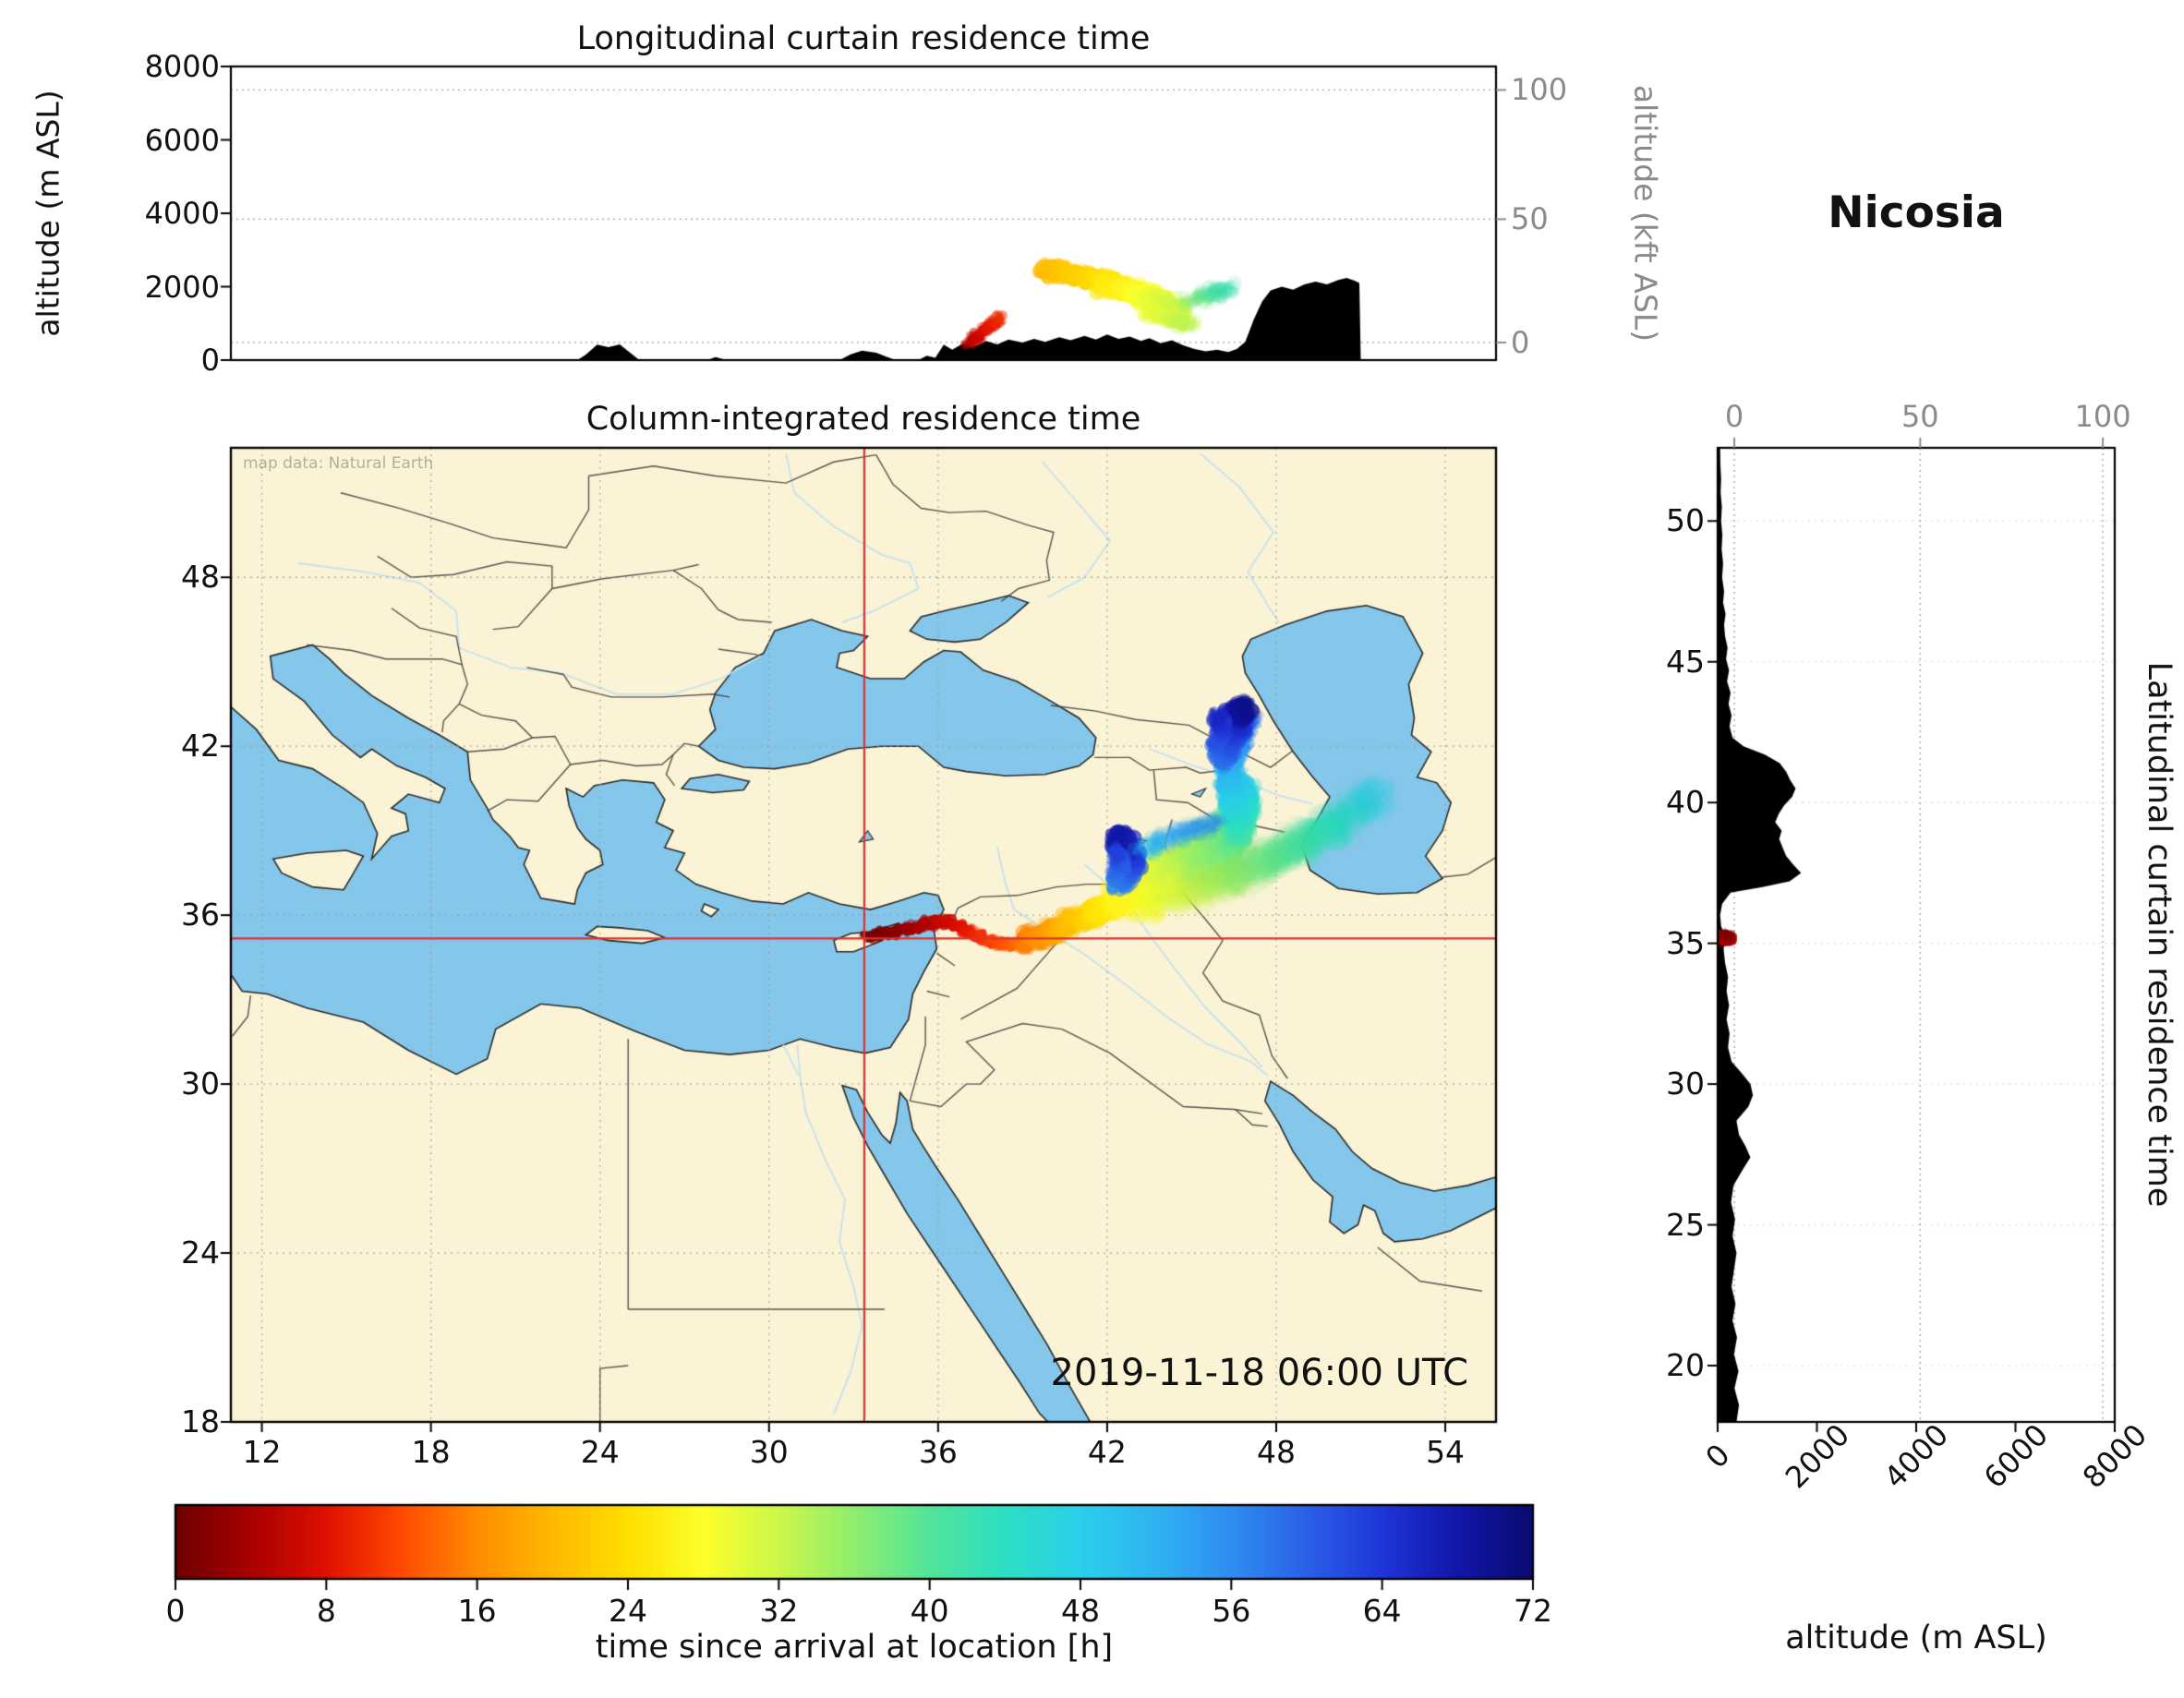 This screenshot has height=1698, width=2184. What do you see at coordinates (182, 213) in the screenshot?
I see `tick-label: 4000` at bounding box center [182, 213].